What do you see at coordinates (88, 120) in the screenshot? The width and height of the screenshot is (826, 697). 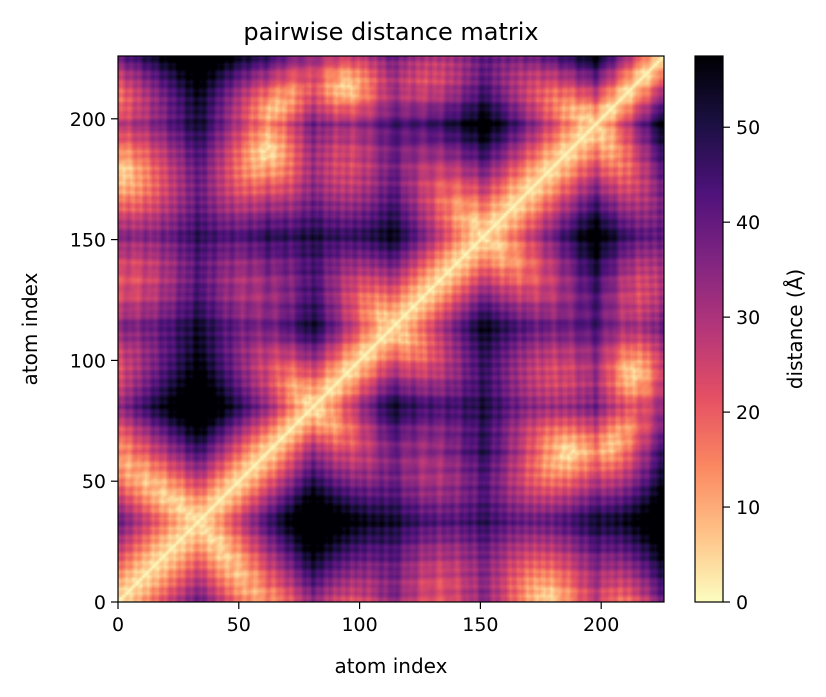 I see `y-tick-label: 200` at bounding box center [88, 120].